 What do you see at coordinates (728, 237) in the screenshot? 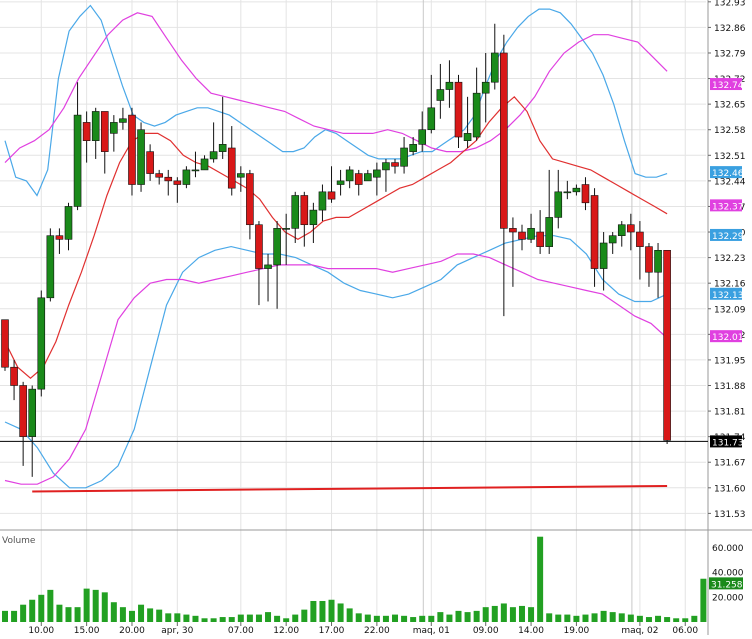
I see `price-tag-label: 132.29` at bounding box center [728, 237].